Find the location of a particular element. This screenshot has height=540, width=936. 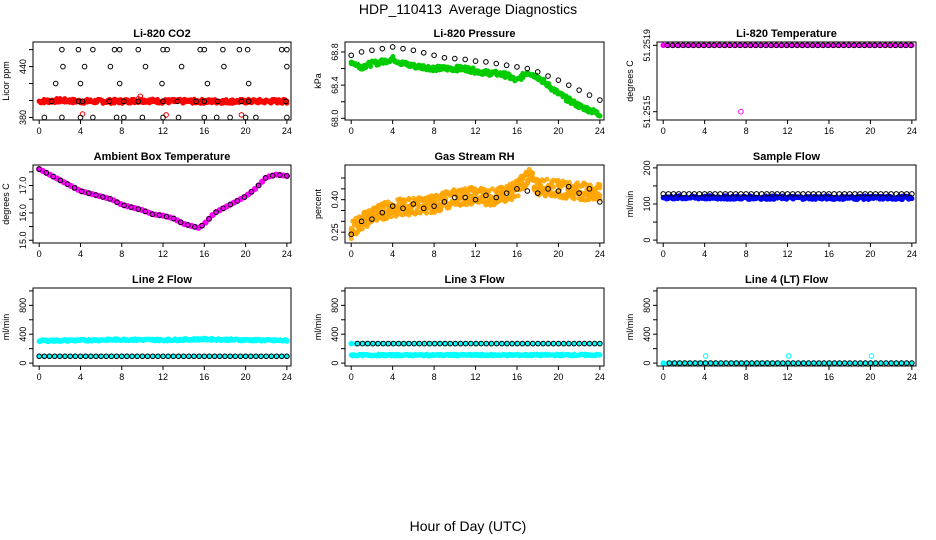

y-tick-label: 17.0 is located at coordinates (23, 186).